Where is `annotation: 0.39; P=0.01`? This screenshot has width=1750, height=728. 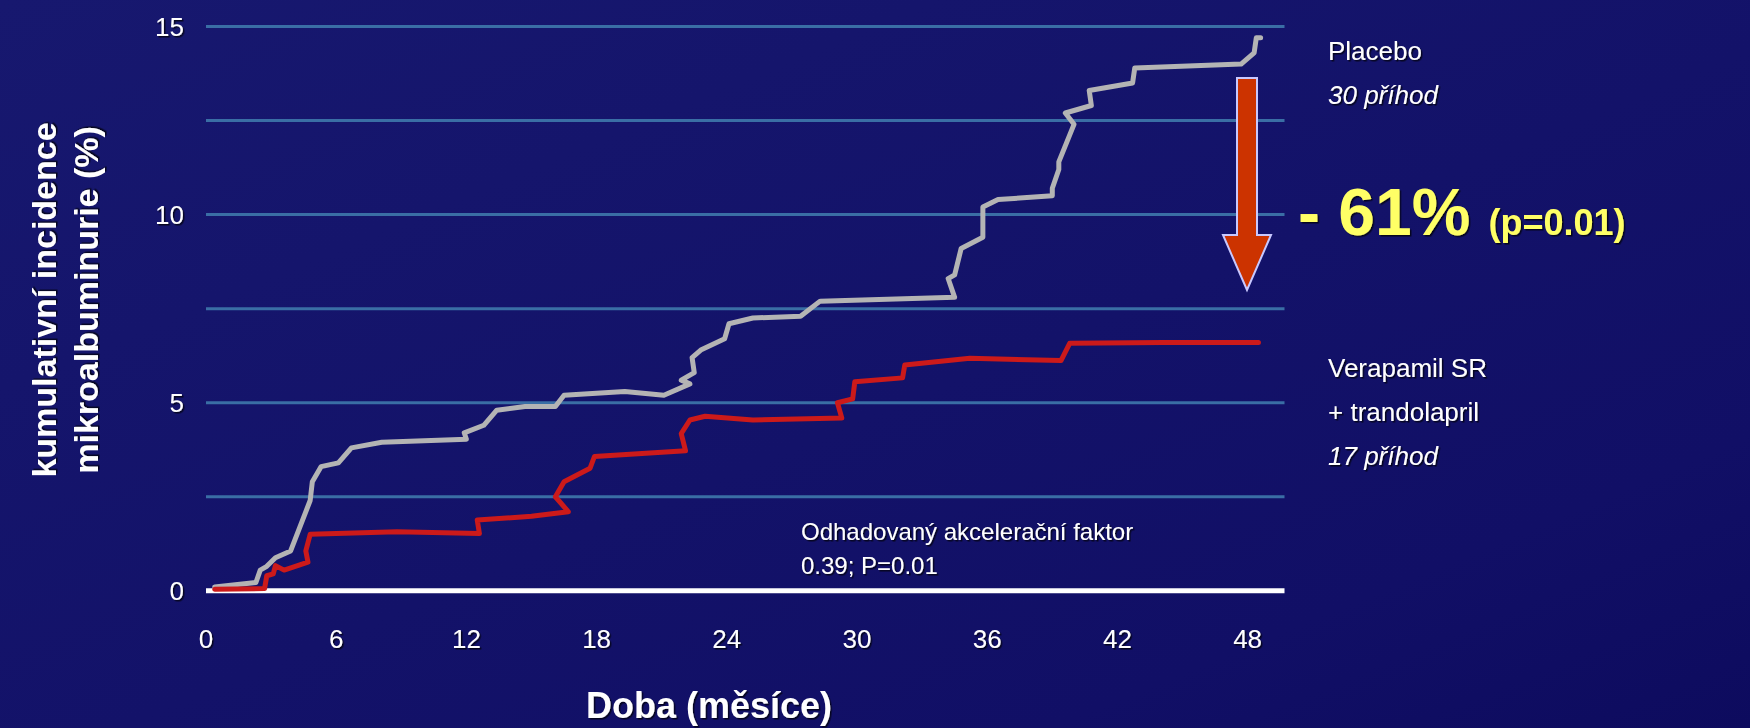 annotation: 0.39; P=0.01 is located at coordinates (869, 565).